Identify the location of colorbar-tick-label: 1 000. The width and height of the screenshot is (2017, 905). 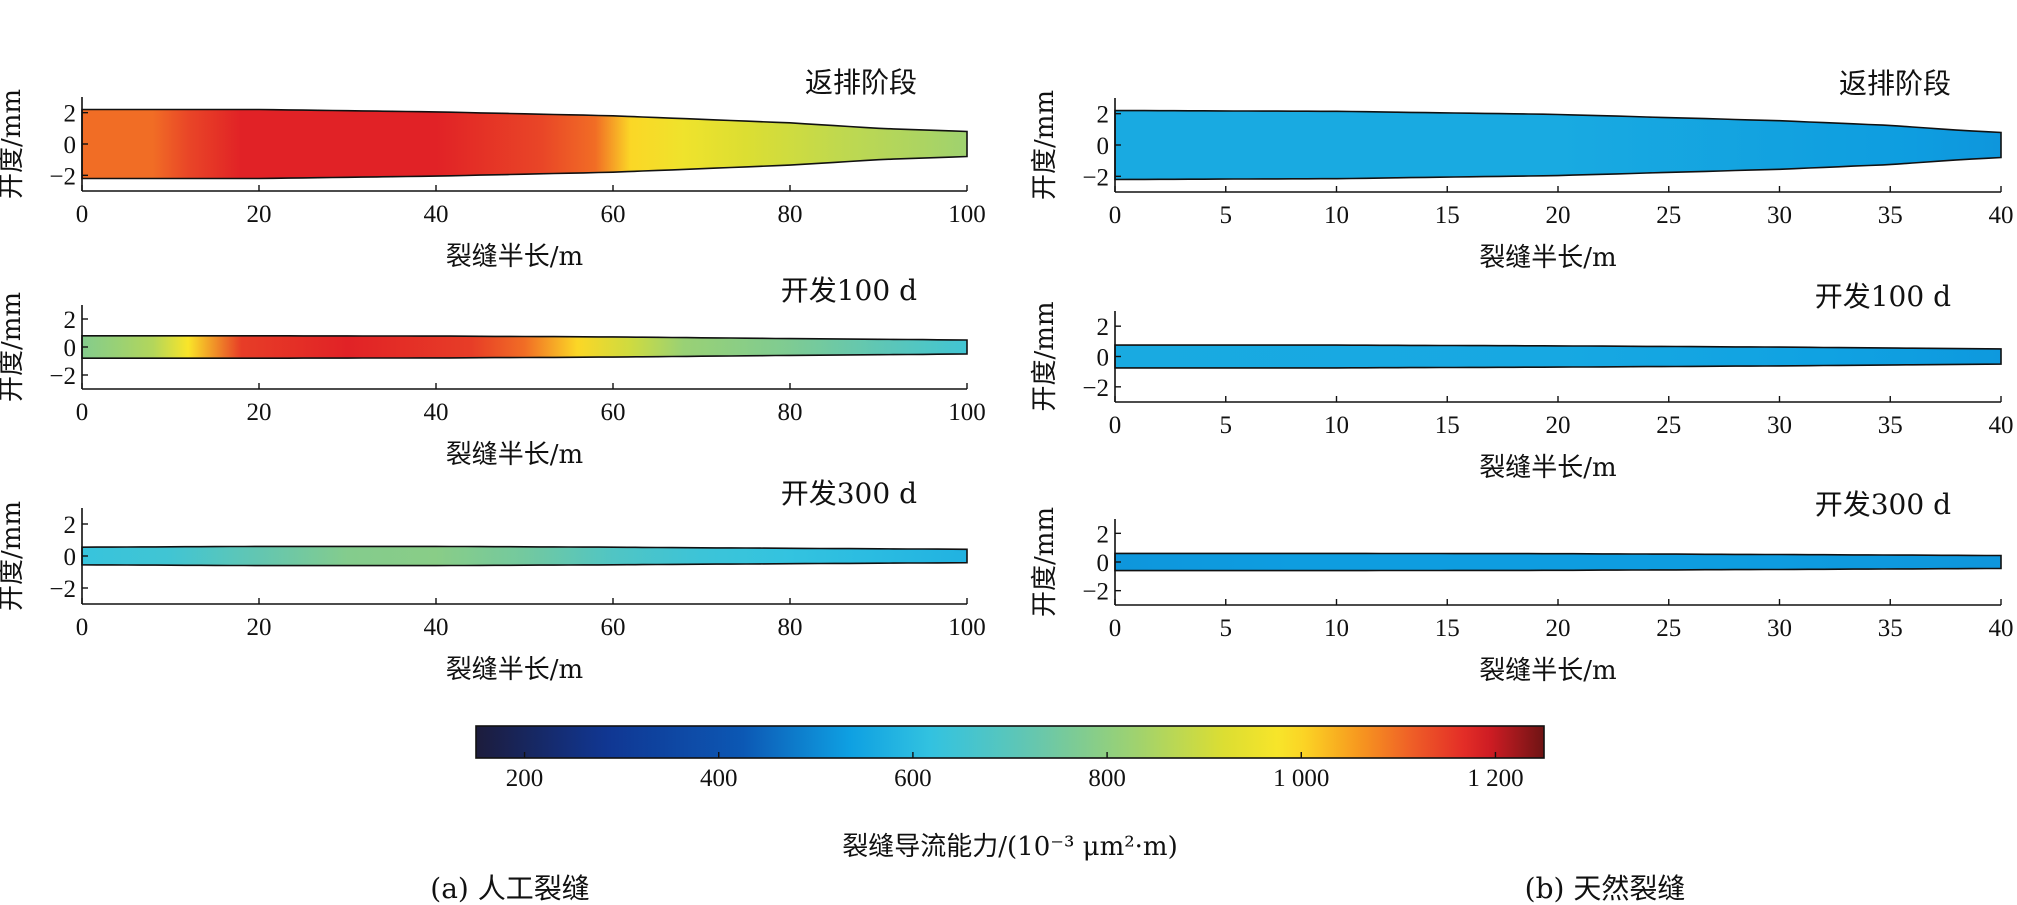
(1301, 778).